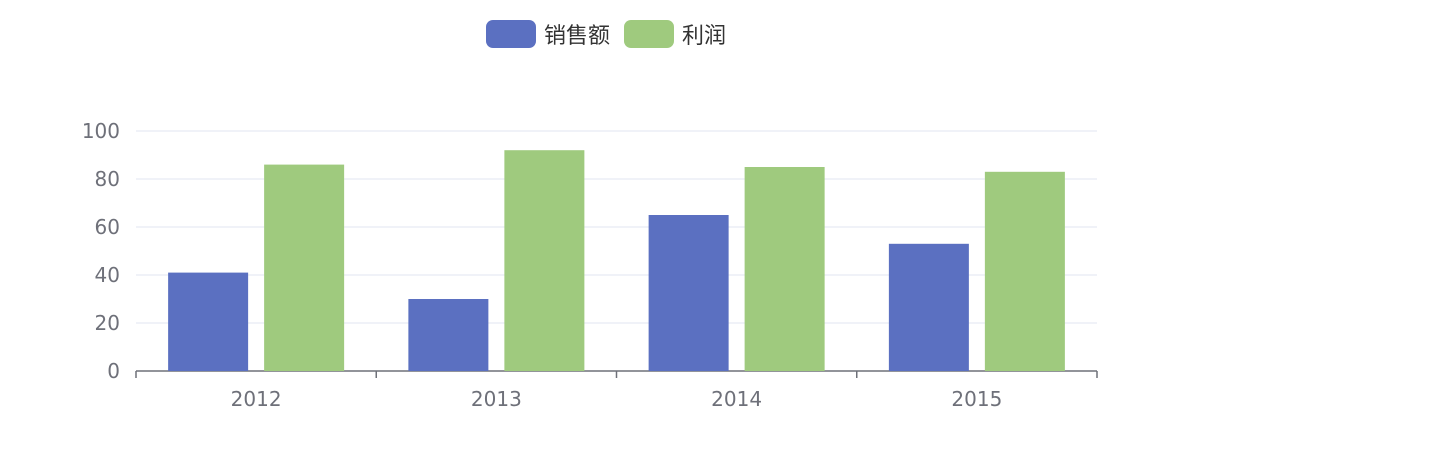 The width and height of the screenshot is (1438, 452). Describe the element at coordinates (785, 269) in the screenshot. I see `bar-profit-2014` at that location.